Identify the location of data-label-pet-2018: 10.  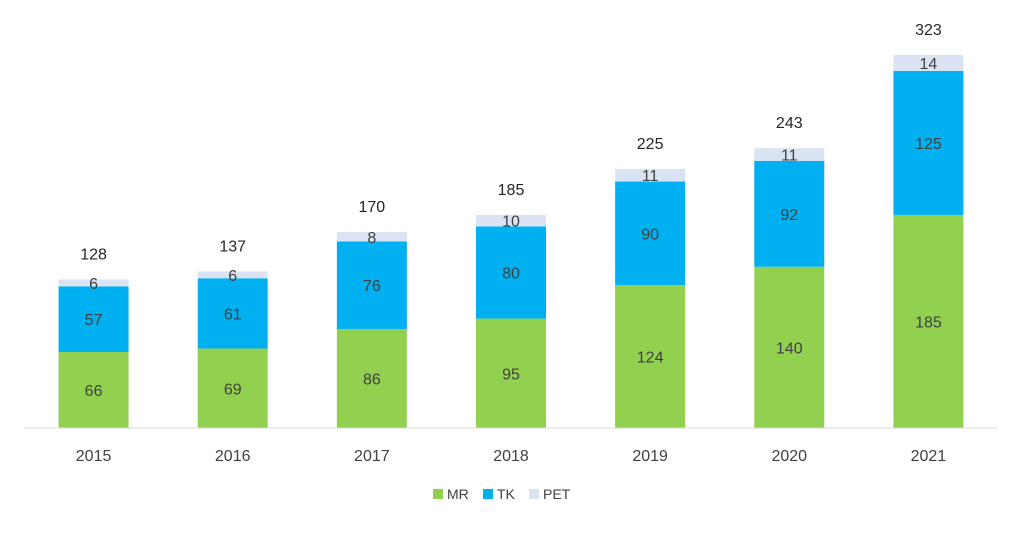
(511, 222).